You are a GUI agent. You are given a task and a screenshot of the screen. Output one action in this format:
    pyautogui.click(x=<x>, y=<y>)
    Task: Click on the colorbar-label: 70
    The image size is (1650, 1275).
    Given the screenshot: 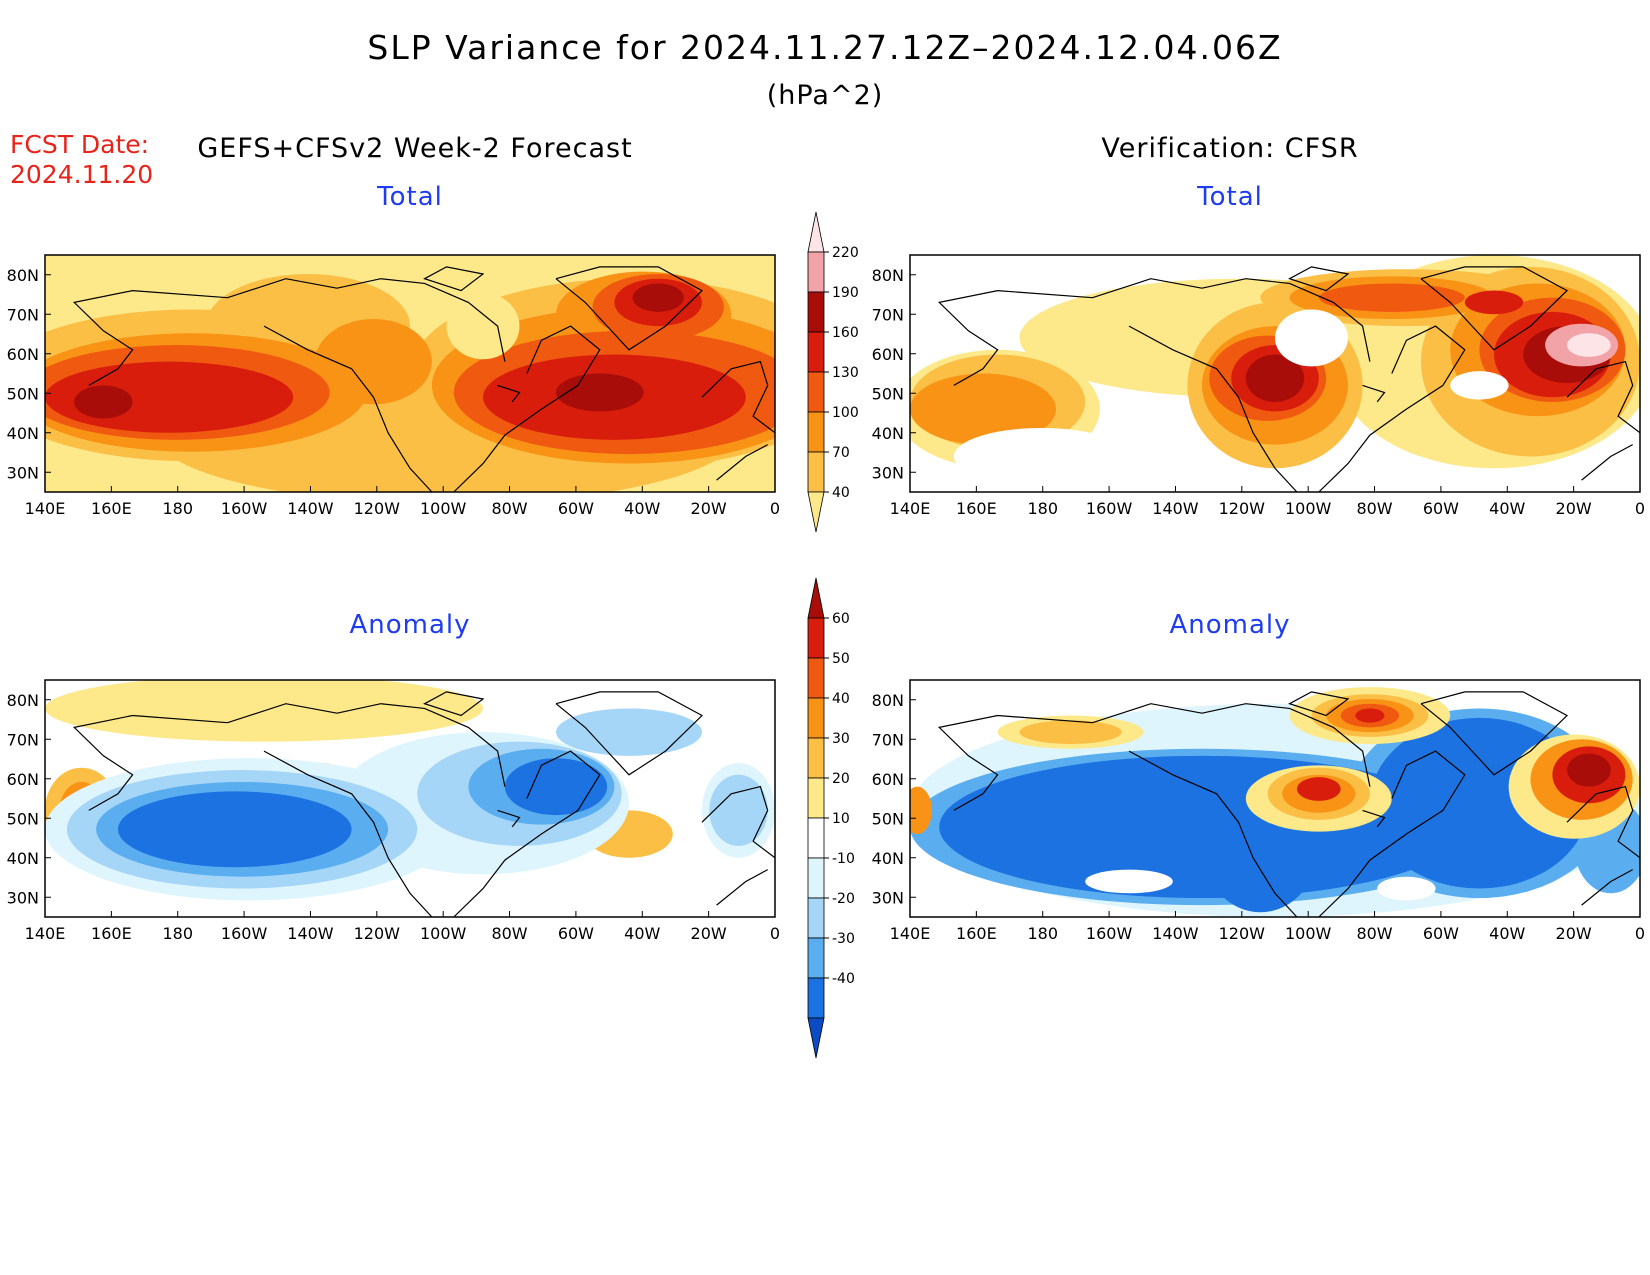 What is the action you would take?
    pyautogui.click(x=841, y=453)
    